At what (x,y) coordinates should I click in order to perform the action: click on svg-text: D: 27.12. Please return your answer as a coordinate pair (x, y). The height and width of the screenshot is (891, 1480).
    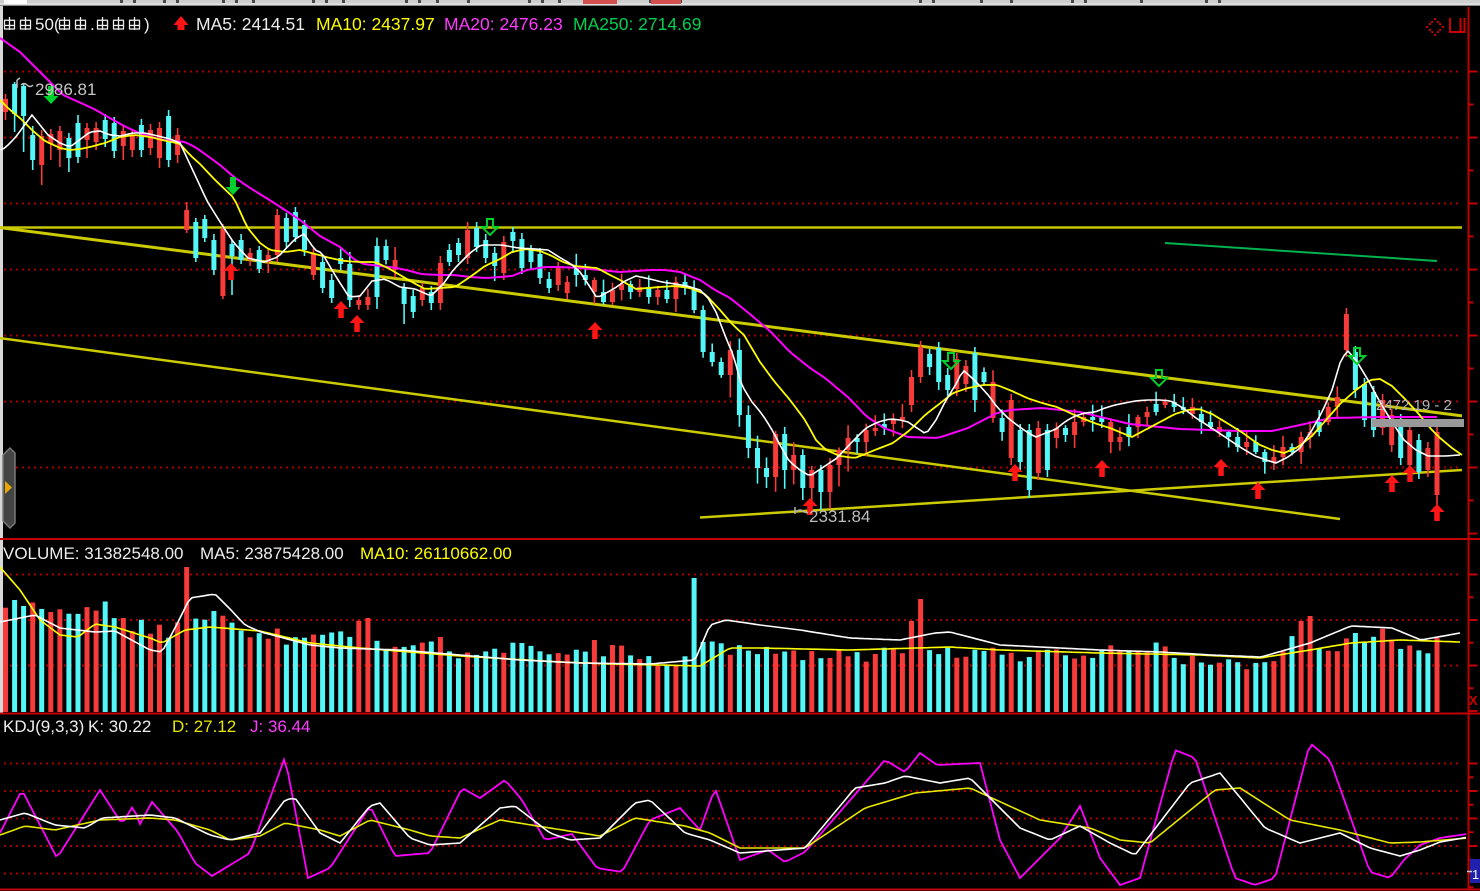
    Looking at the image, I should click on (204, 726).